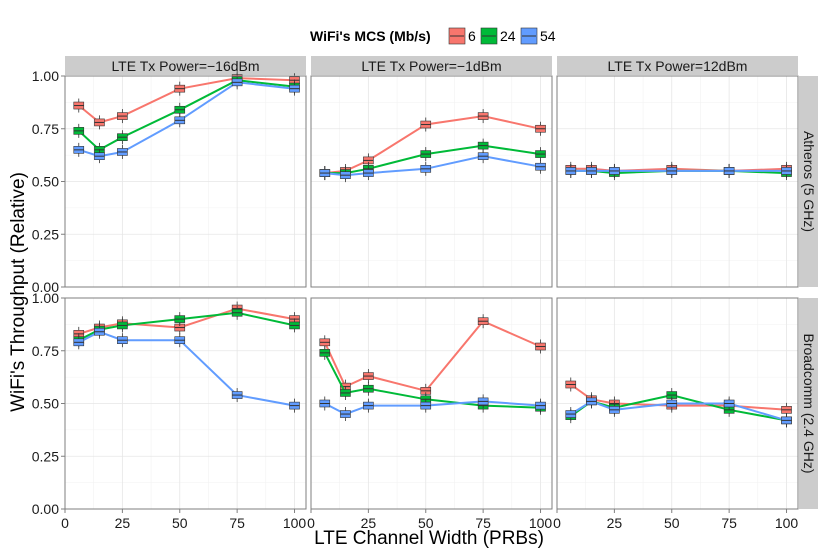  I want to click on column-strip-label: LTE Tx Power=−16dBm, so click(185, 66).